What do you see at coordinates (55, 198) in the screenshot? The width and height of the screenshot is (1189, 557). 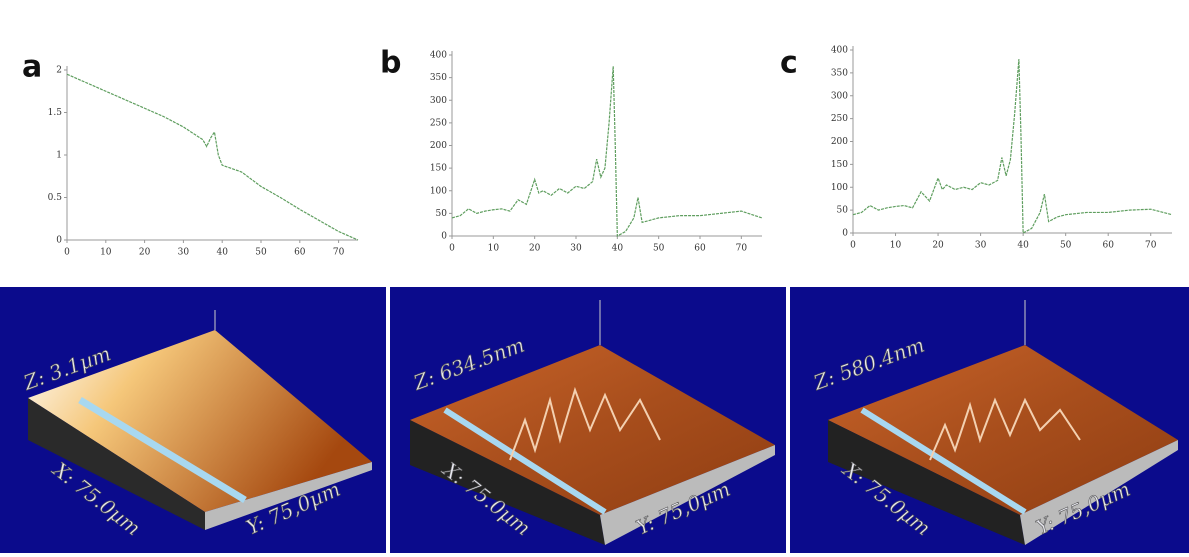 I see `y-tick-label: 0.5` at bounding box center [55, 198].